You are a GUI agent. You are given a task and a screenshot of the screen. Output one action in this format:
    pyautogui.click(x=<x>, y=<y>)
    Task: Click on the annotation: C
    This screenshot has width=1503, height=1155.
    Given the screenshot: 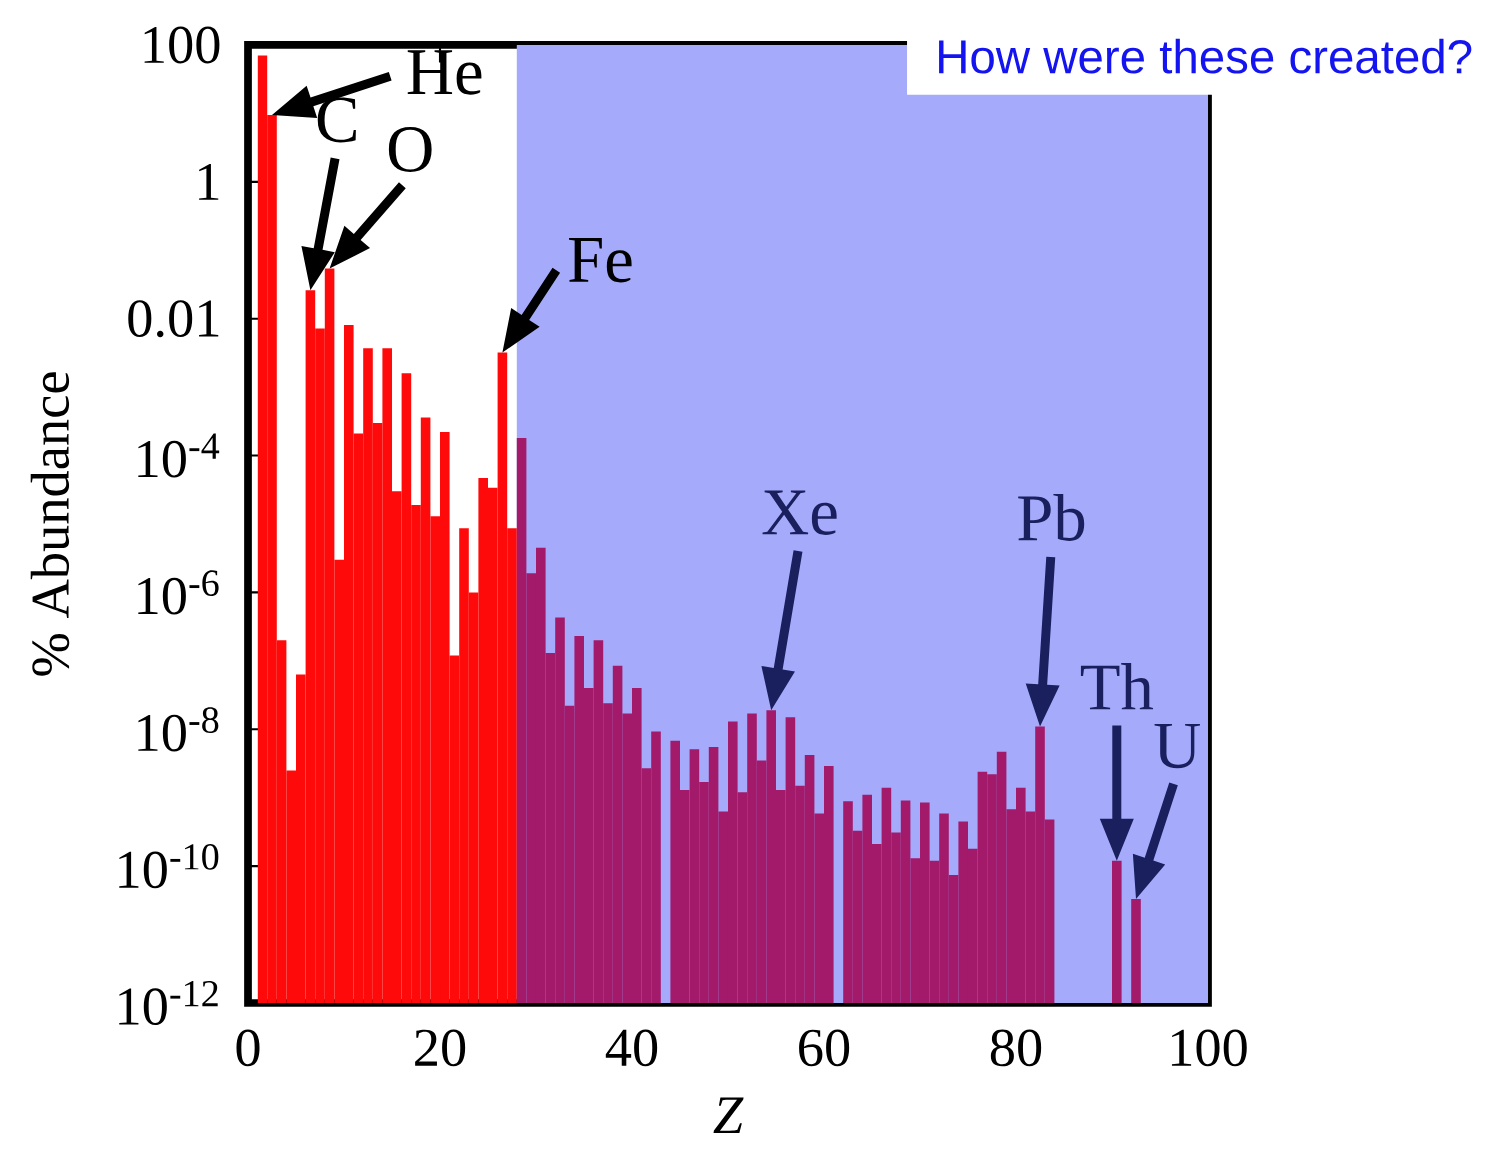 What is the action you would take?
    pyautogui.click(x=336, y=120)
    